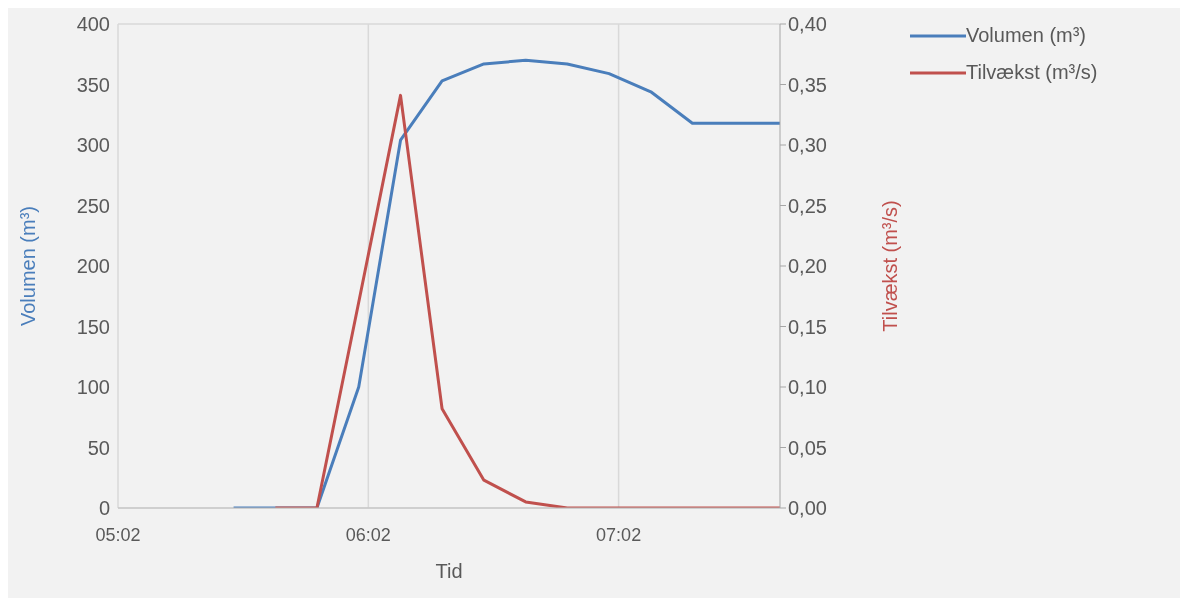 The height and width of the screenshot is (605, 1188). What do you see at coordinates (1026, 35) in the screenshot?
I see `legend-label: Volumen (m³)` at bounding box center [1026, 35].